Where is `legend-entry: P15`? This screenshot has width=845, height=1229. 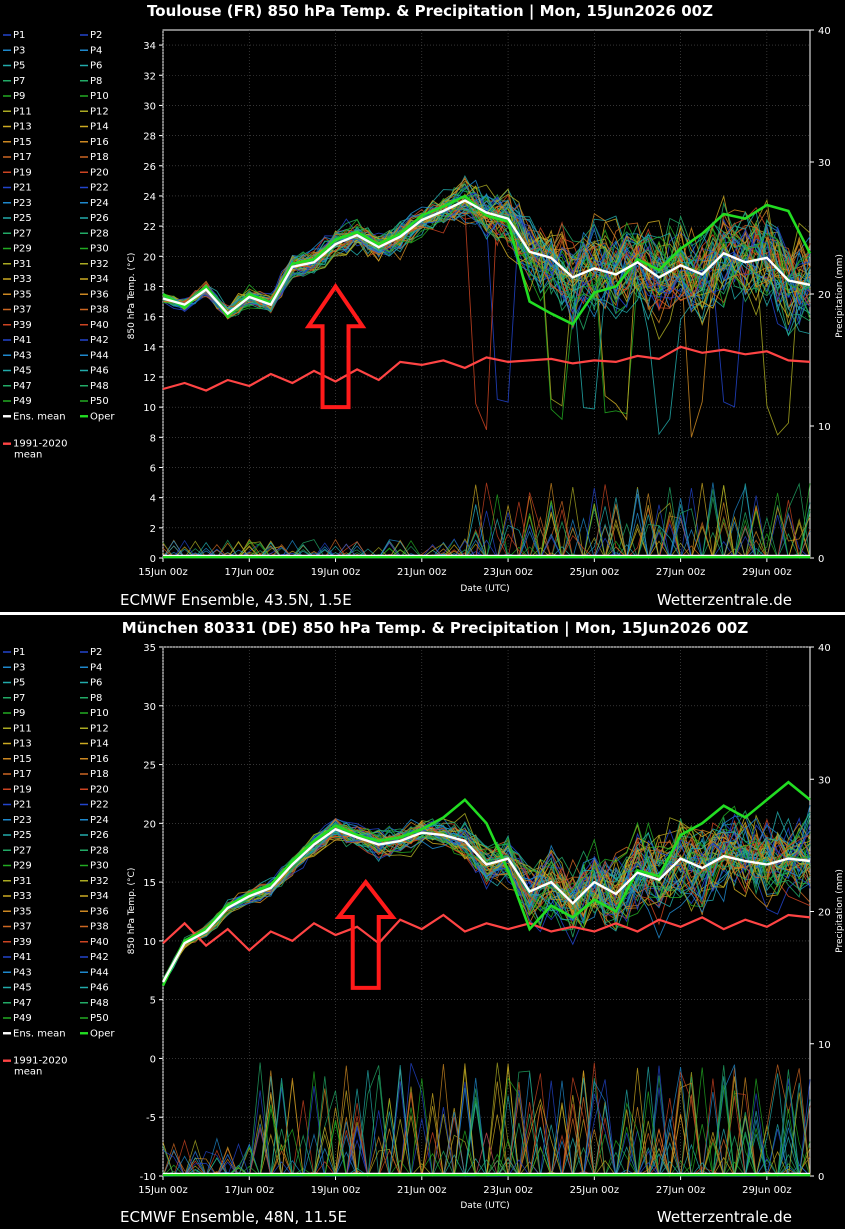 legend-entry: P15 is located at coordinates (22, 759).